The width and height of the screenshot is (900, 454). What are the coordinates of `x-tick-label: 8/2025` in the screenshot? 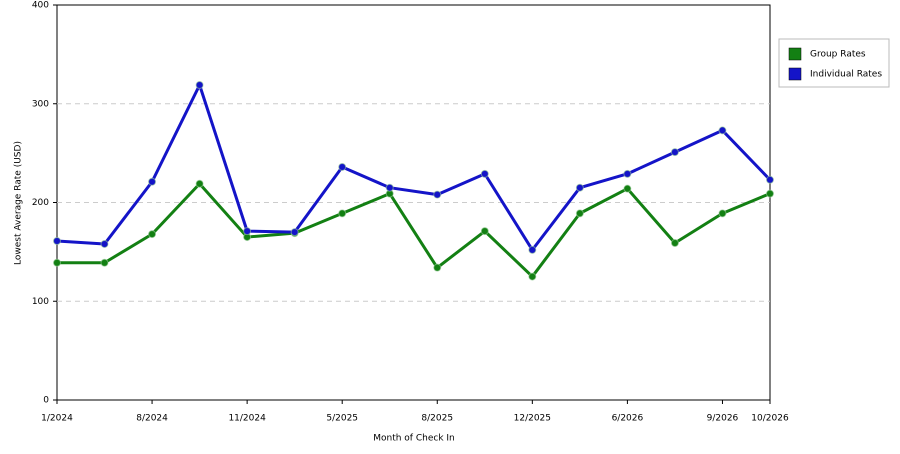 It's located at (437, 419).